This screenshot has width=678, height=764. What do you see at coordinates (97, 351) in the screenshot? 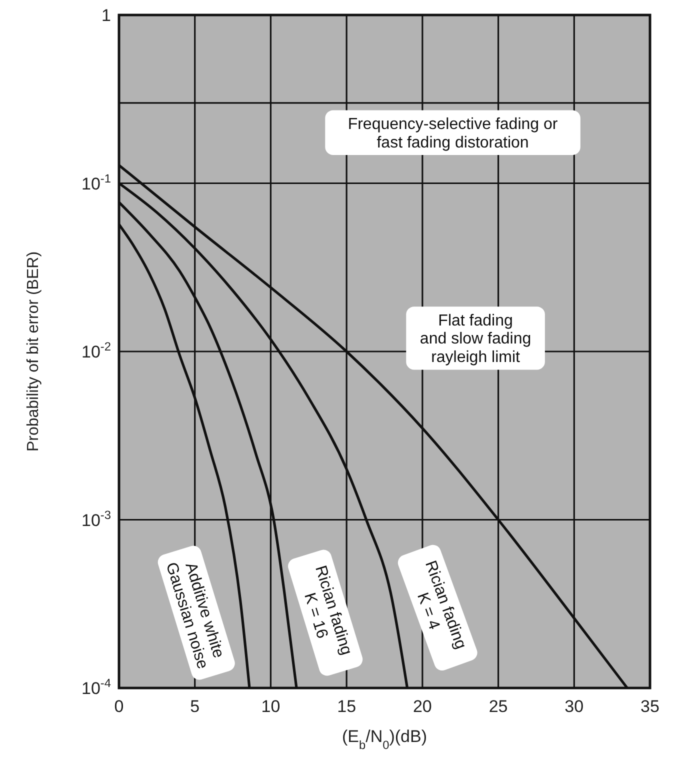
I see `y-tick-label: 10$^{-2}$` at bounding box center [97, 351].